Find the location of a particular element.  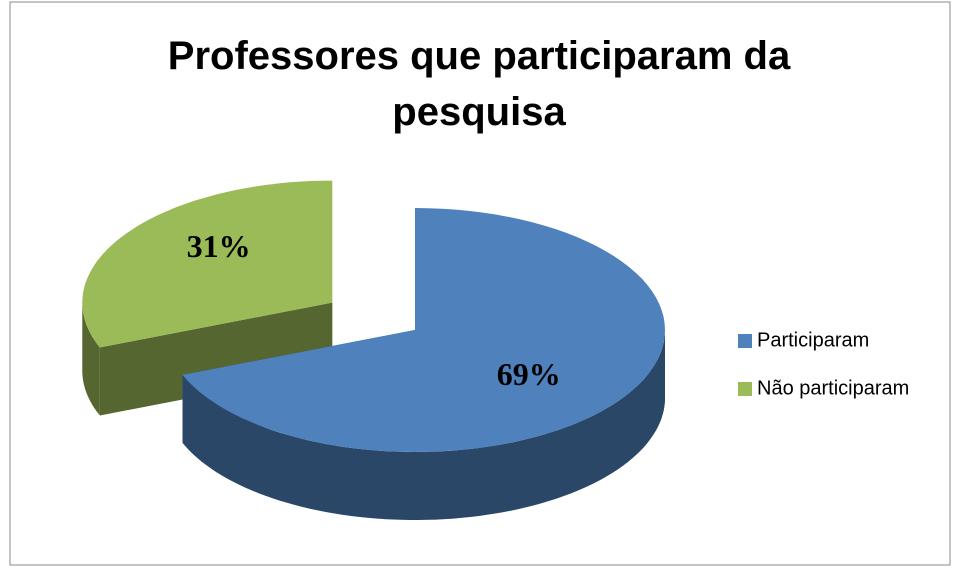

slice is located at coordinates (207, 264).